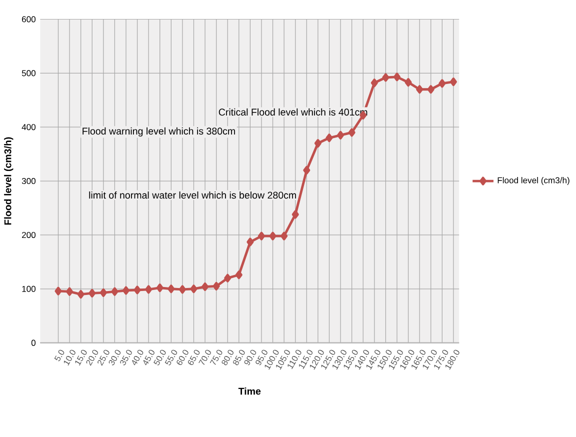 This screenshot has height=437, width=576. What do you see at coordinates (33, 343) in the screenshot?
I see `y-tick-label: 0` at bounding box center [33, 343].